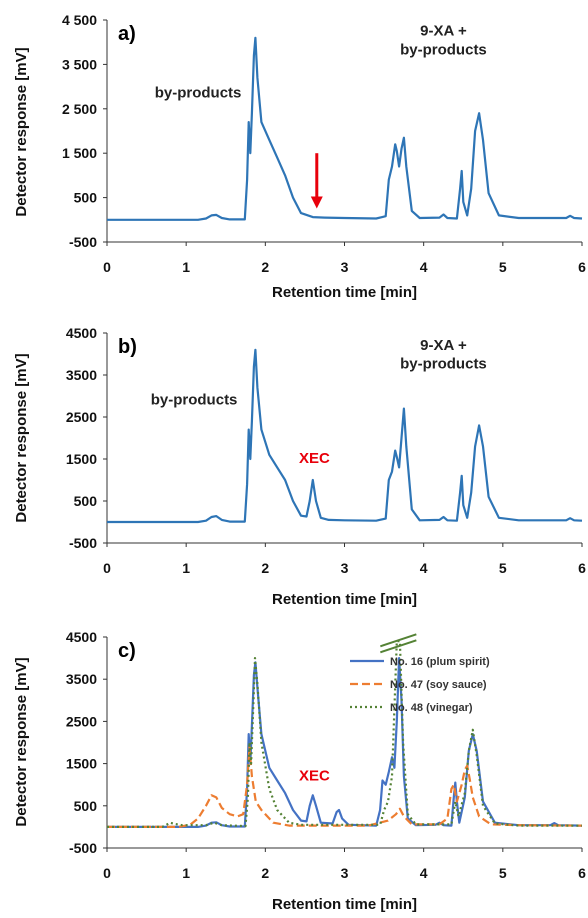 The width and height of the screenshot is (588, 918). Describe the element at coordinates (127, 651) in the screenshot. I see `panel-label: c)` at that location.